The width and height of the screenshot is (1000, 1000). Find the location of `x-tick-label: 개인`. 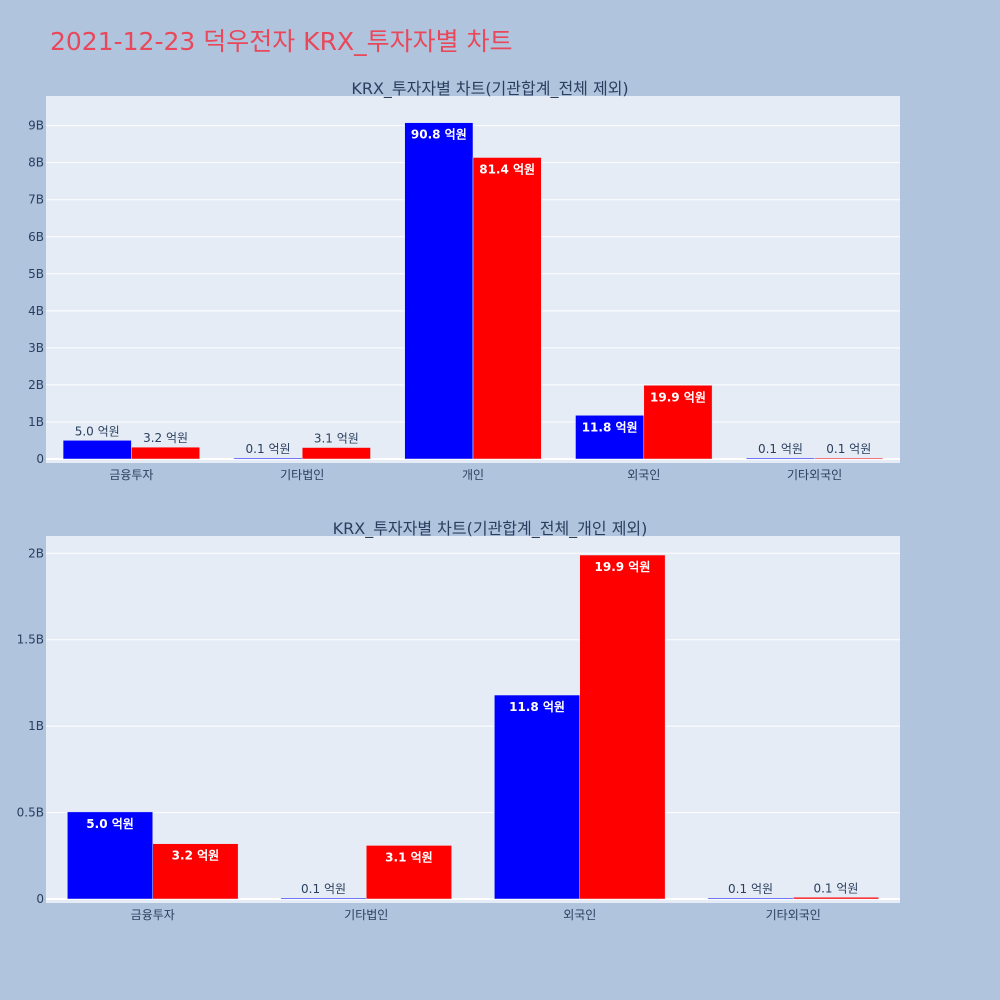

x-tick-label: 개인 is located at coordinates (473, 475).